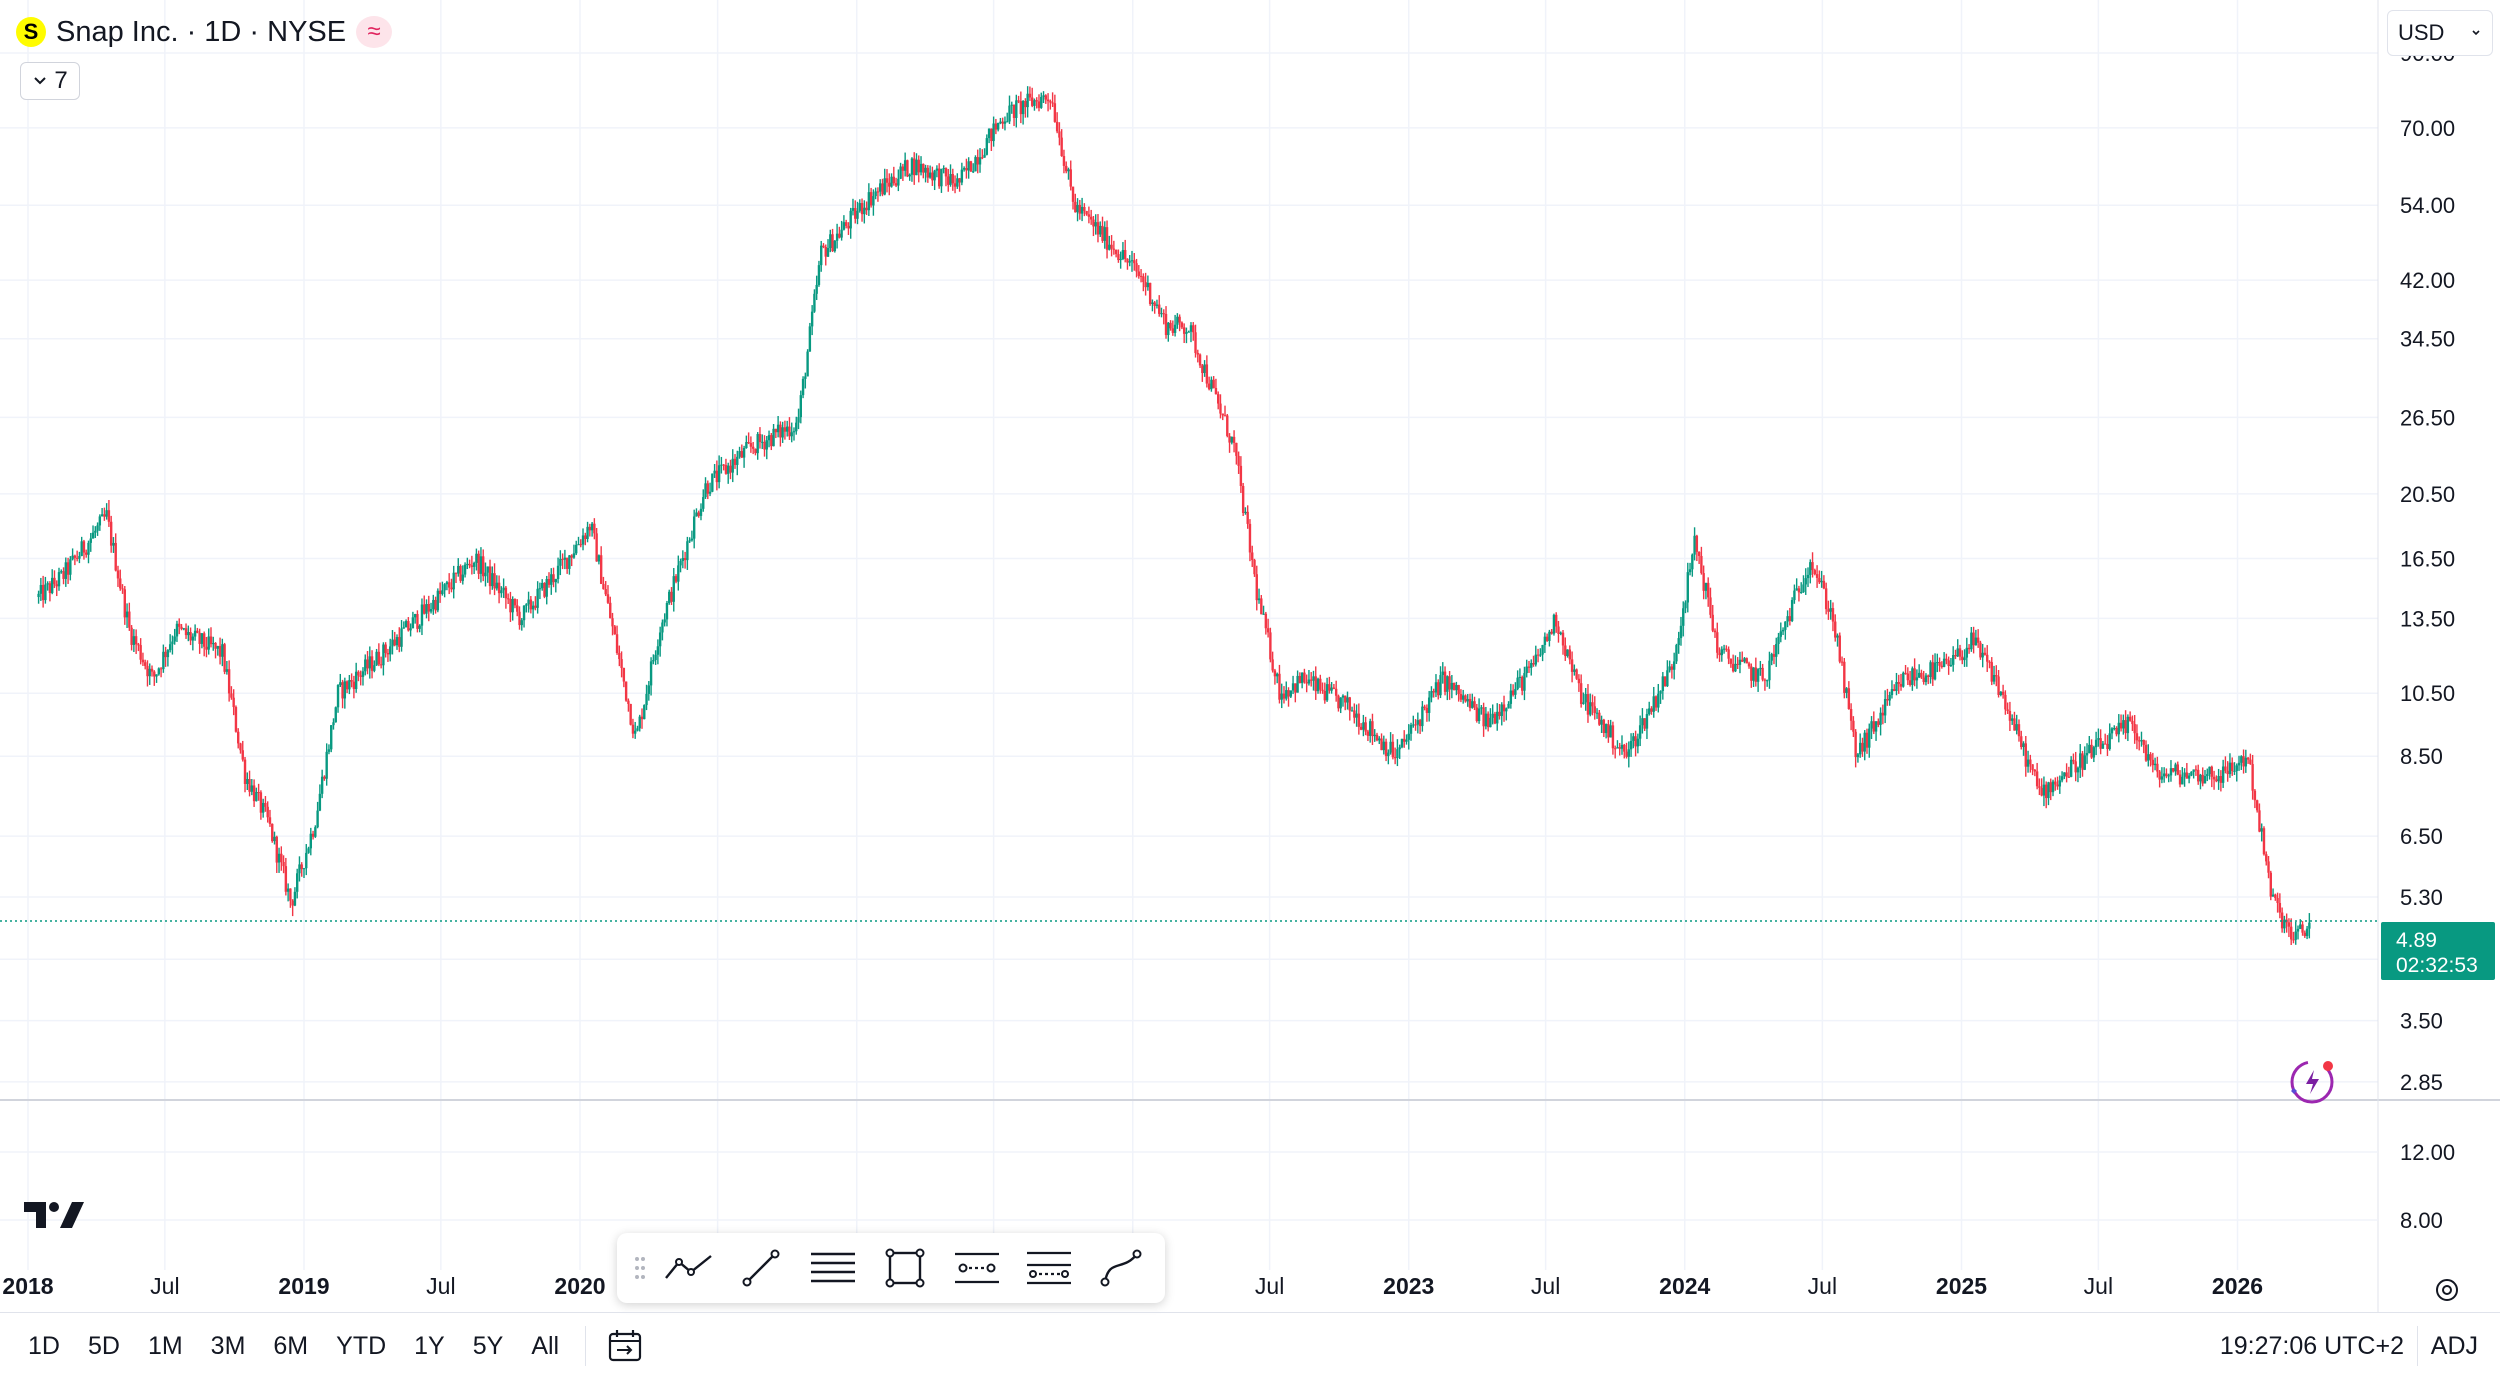 This screenshot has height=1379, width=2500. I want to click on symbol-legend: S Snap Inc. · 1D · NYSE ≈, so click(204, 32).